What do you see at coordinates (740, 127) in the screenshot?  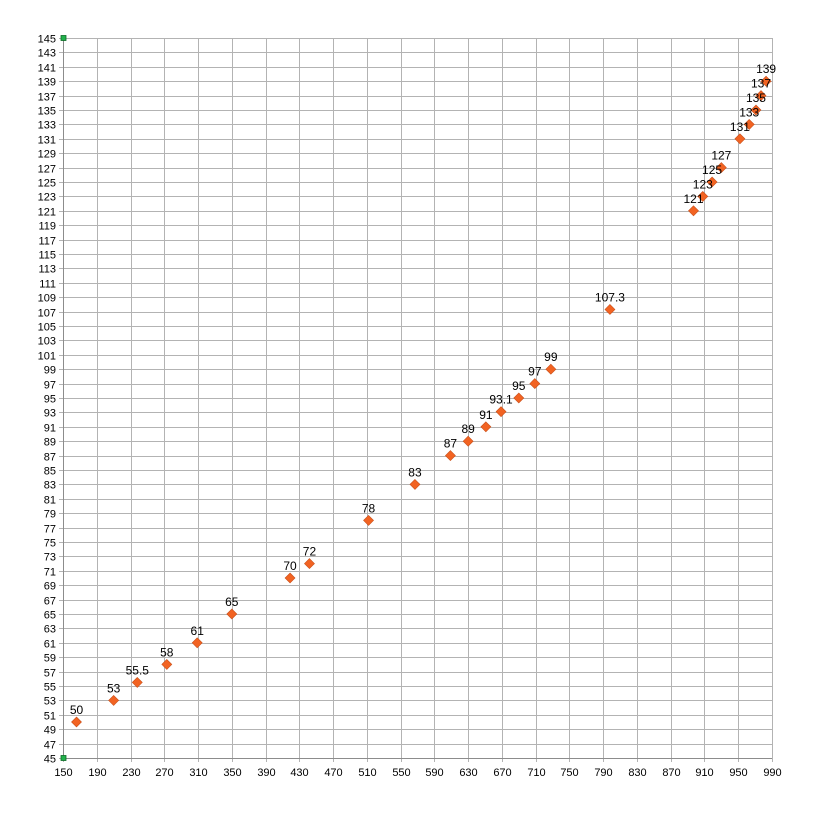 I see `data-label: 131` at bounding box center [740, 127].